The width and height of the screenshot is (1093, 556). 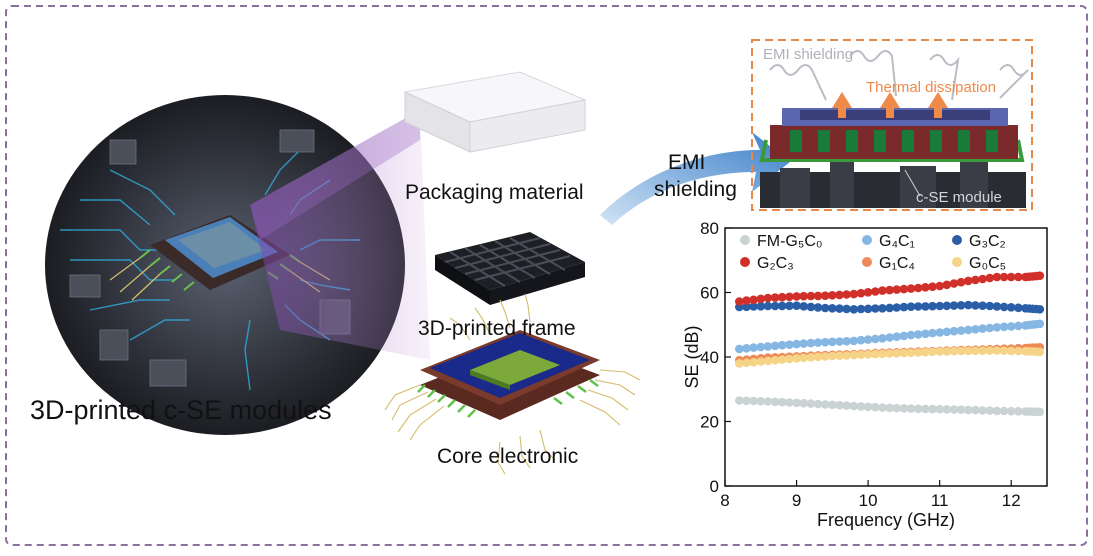 I want to click on inset-schematic, so click(x=892, y=125).